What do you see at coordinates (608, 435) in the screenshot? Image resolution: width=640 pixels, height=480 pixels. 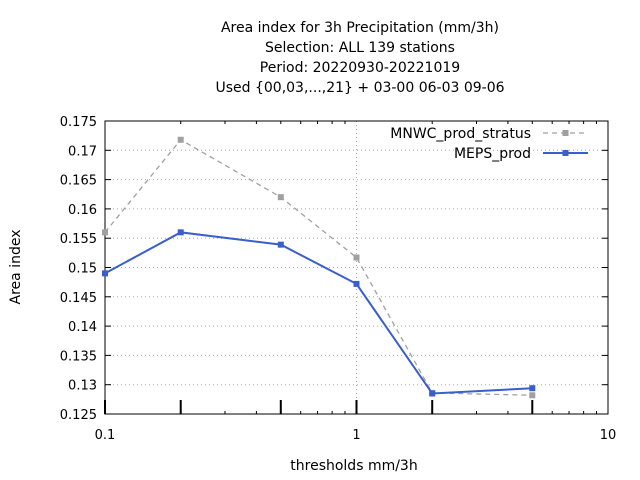 I see `x-tick-label: 10` at bounding box center [608, 435].